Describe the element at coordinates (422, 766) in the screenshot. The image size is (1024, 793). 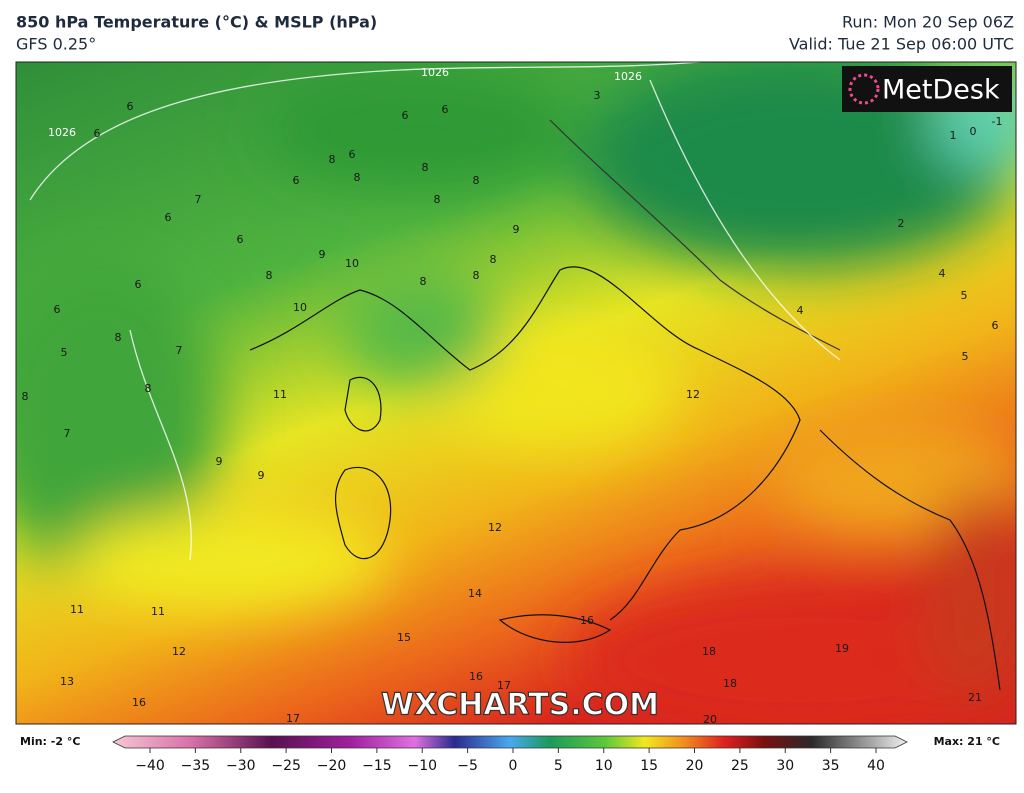
I see `colorbar-tick-label: −10` at that location.